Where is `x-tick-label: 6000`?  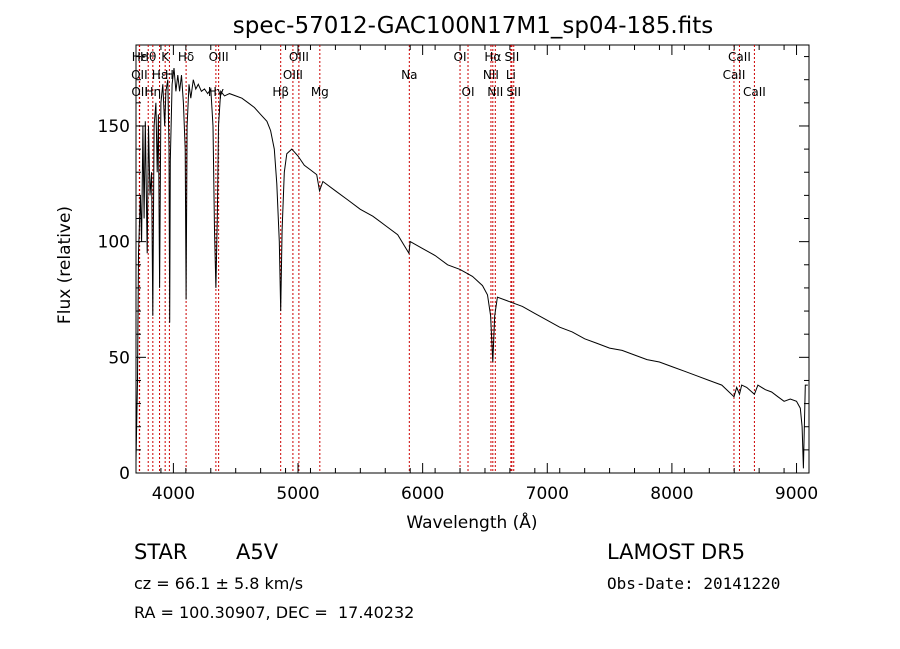
x-tick-label: 6000 is located at coordinates (422, 494).